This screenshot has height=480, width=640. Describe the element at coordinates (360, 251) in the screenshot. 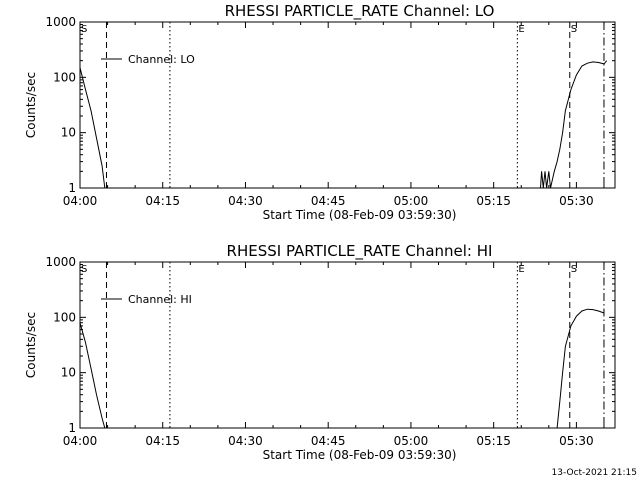

I see `chart-title: RHESSI PARTICLE_RATE Channel: HI` at that location.